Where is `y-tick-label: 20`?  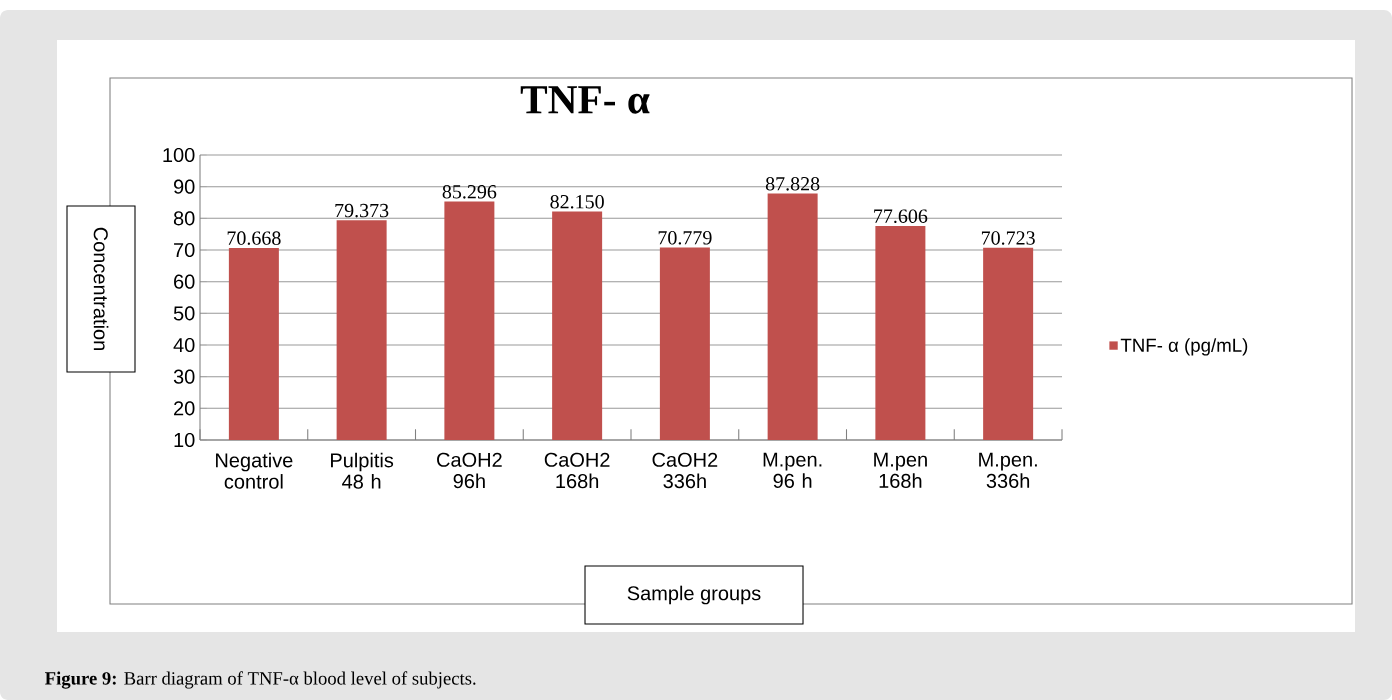
y-tick-label: 20 is located at coordinates (184, 408).